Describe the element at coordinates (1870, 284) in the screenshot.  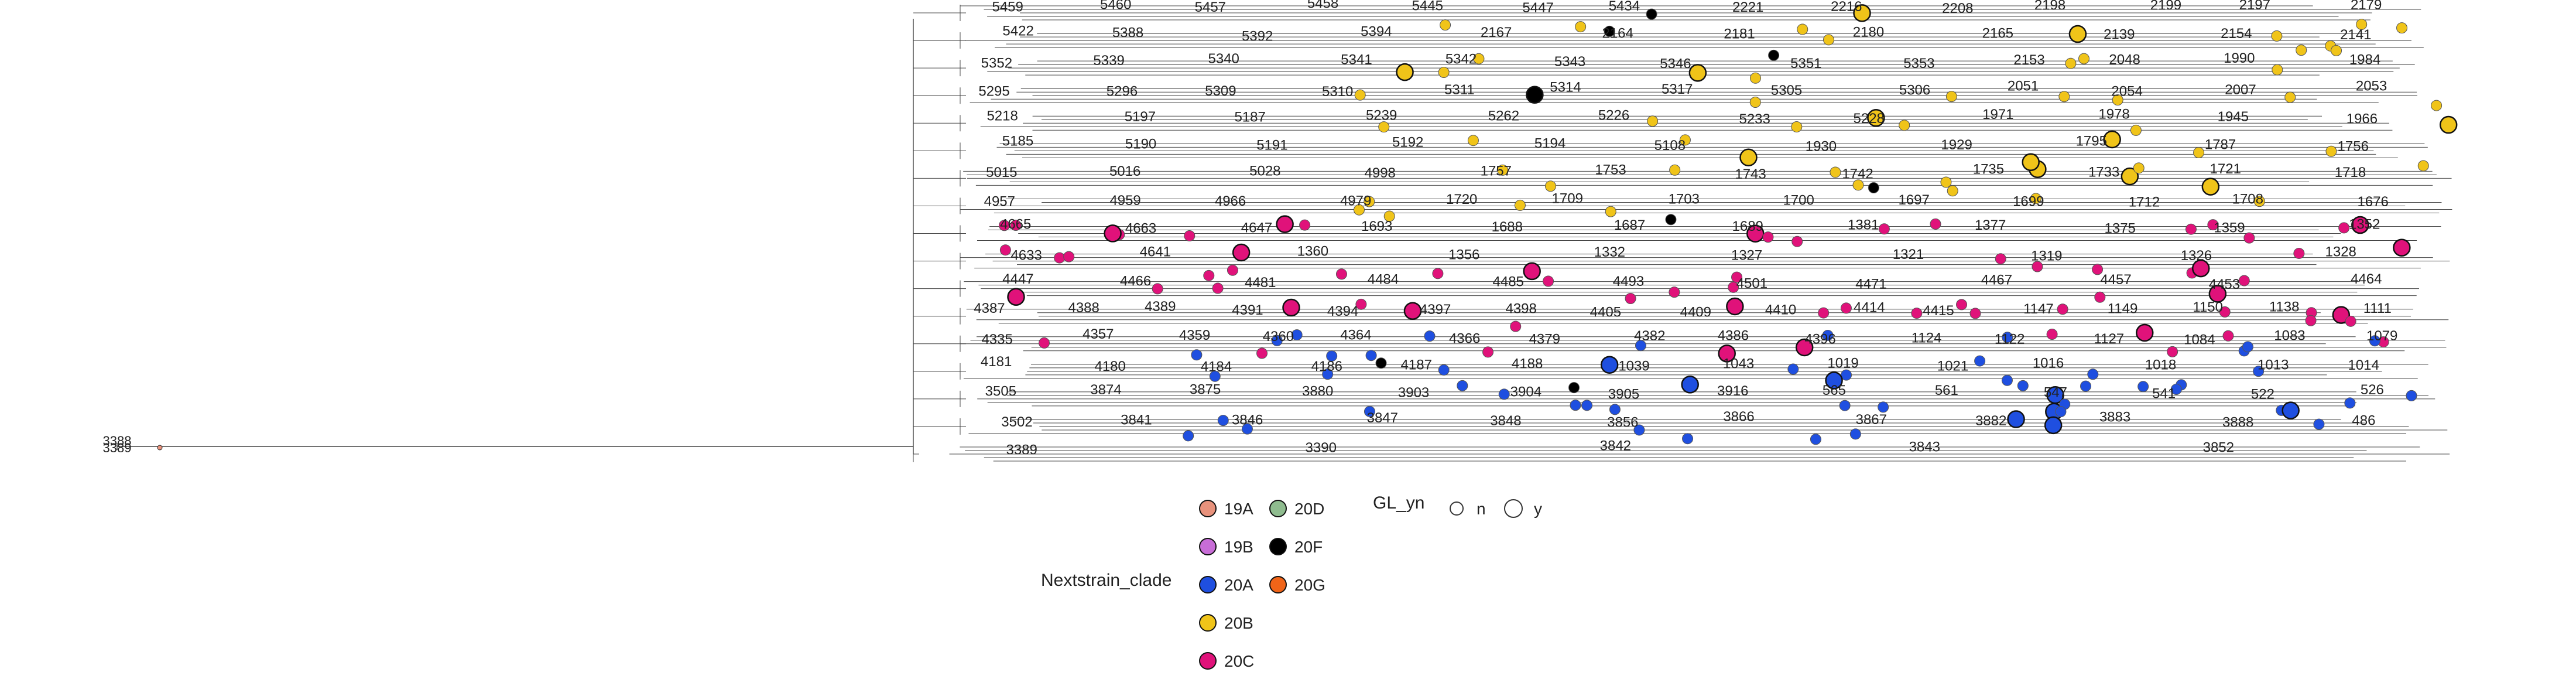
I see `node-label: 4471` at that location.